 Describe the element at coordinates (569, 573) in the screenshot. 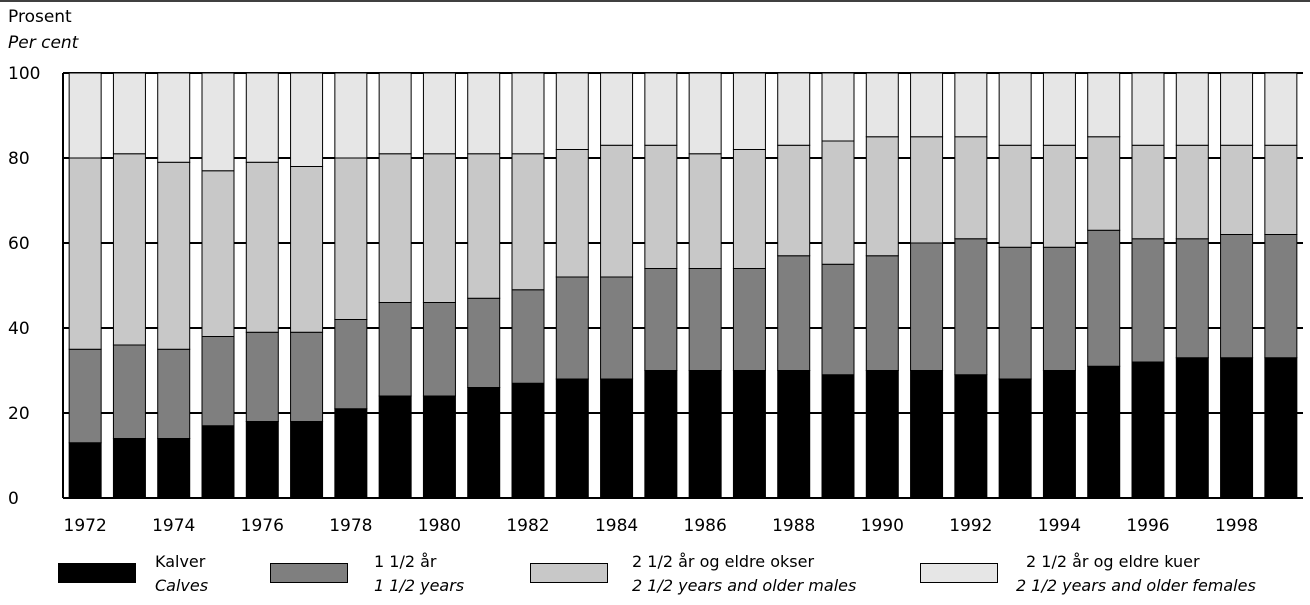

I see `legend-swatch-older-males` at that location.